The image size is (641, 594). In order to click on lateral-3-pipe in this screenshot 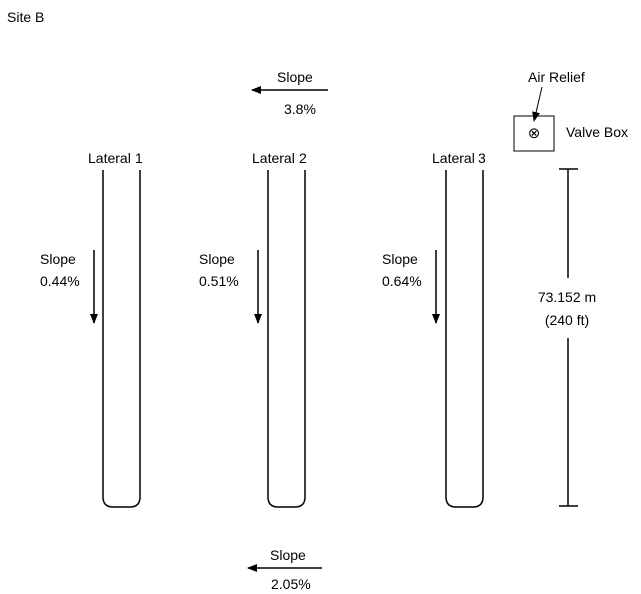, I will do `click(464, 339)`.